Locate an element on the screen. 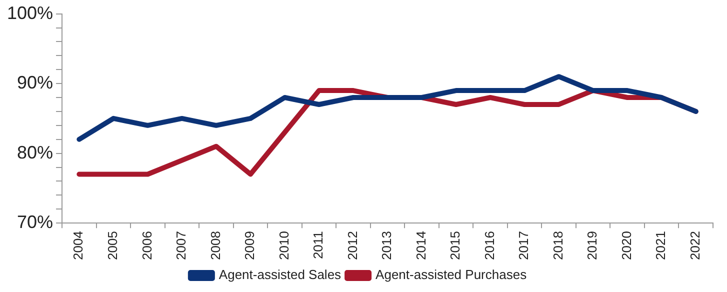 This screenshot has height=292, width=727. x-tick-label: 2004 is located at coordinates (78, 245).